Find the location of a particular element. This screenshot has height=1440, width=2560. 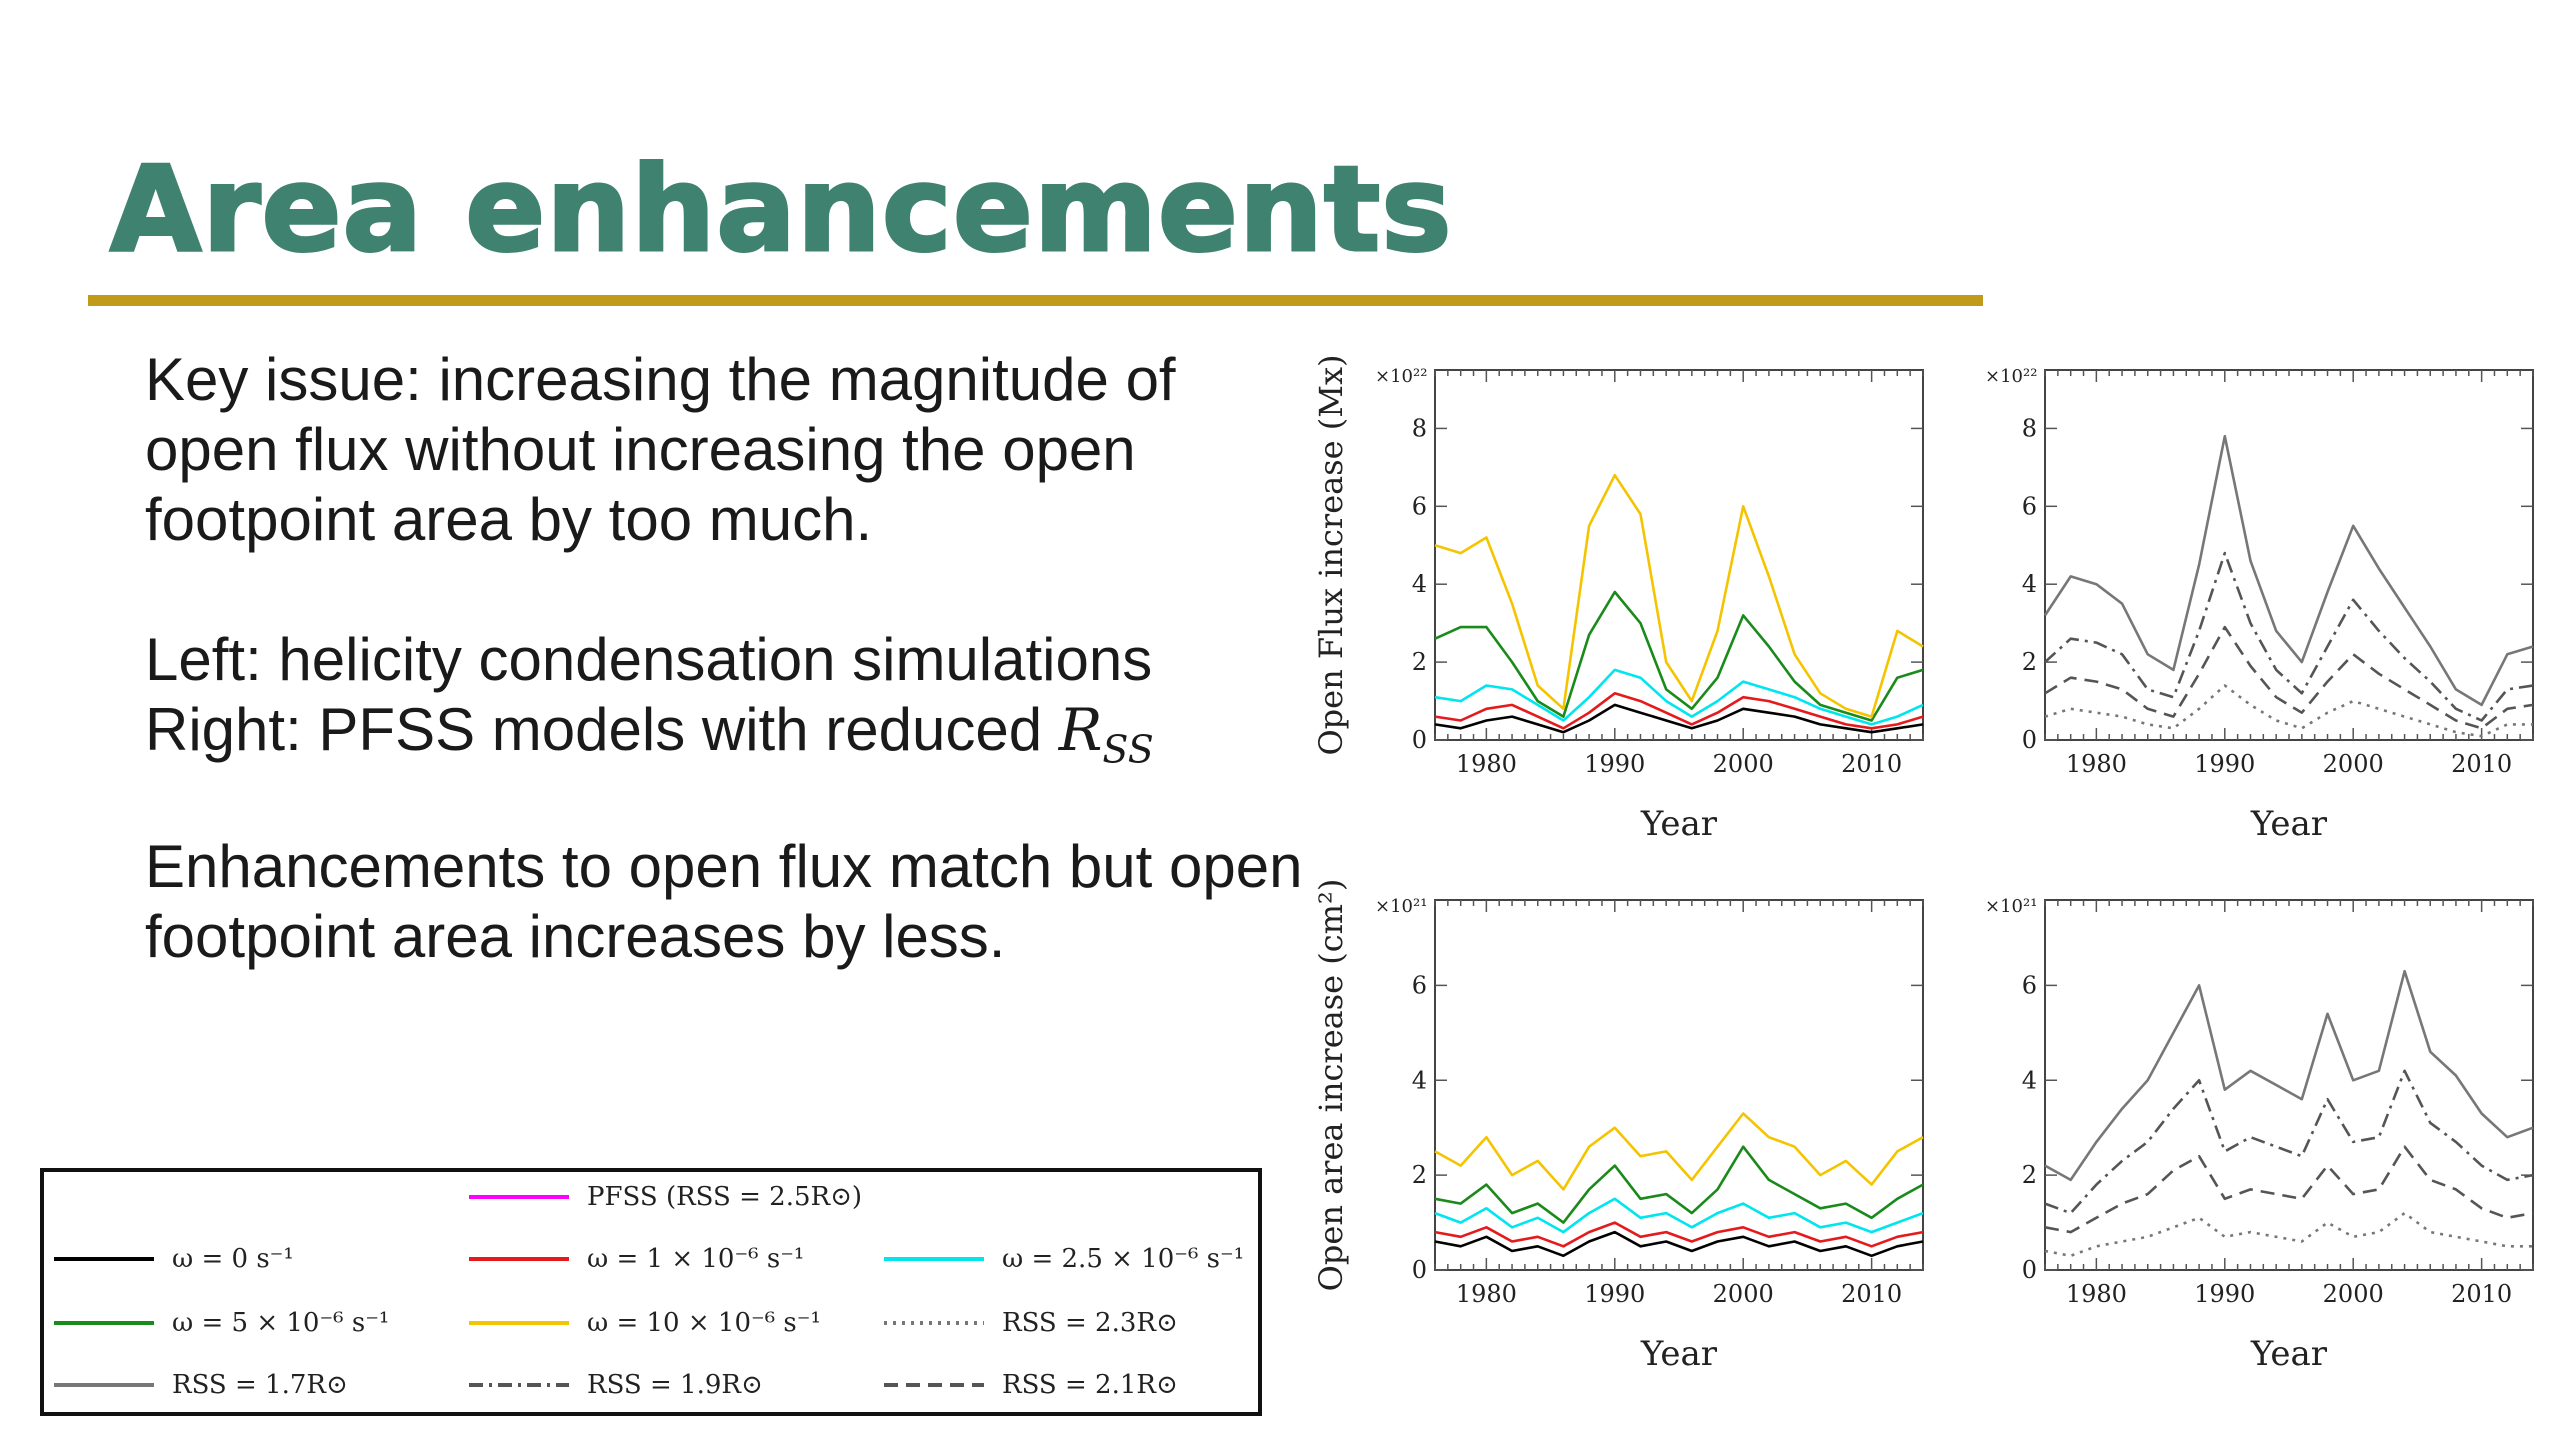

legend-item-rss-2-1: RSS = 2.1R⊙ is located at coordinates (1031, 1385).